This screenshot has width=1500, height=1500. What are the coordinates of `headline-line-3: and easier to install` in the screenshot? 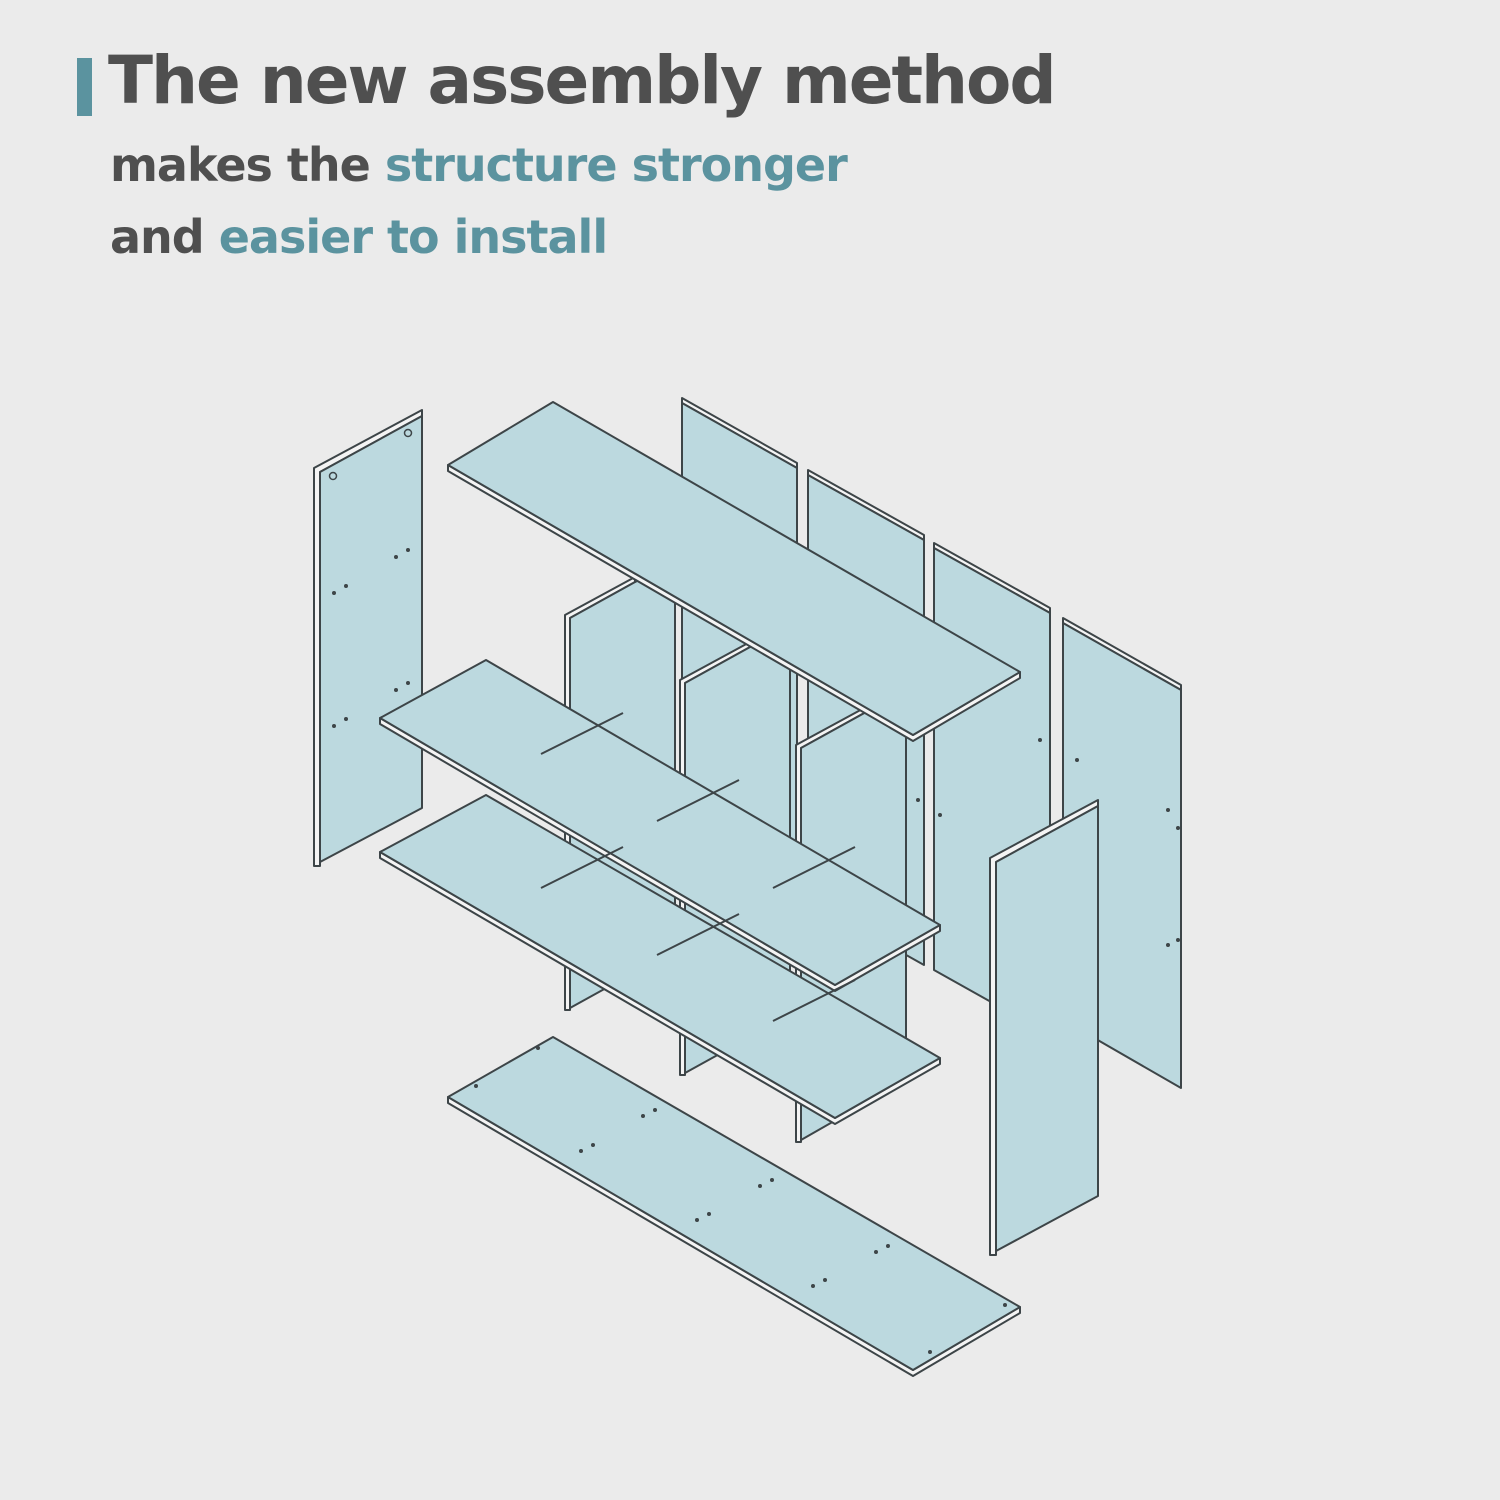 It's located at (359, 237).